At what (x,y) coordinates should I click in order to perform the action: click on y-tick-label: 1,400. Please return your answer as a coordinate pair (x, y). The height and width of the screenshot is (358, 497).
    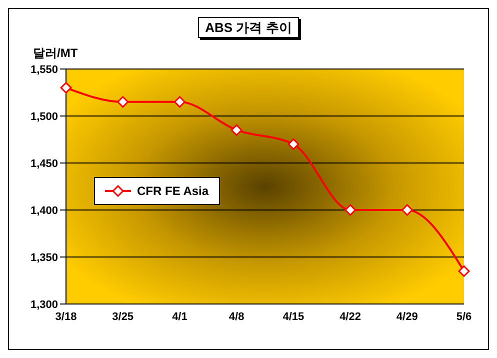
    Looking at the image, I should click on (44, 210).